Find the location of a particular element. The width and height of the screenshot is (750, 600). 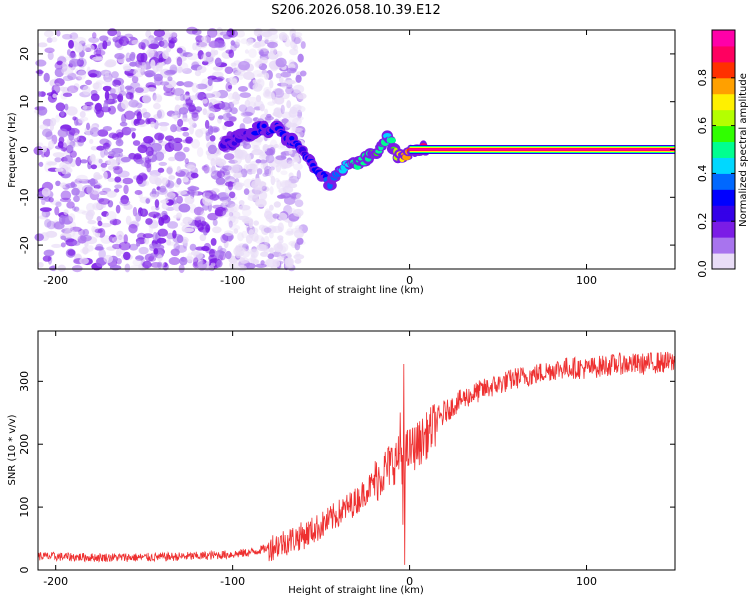

carrier-band is located at coordinates (542, 149).